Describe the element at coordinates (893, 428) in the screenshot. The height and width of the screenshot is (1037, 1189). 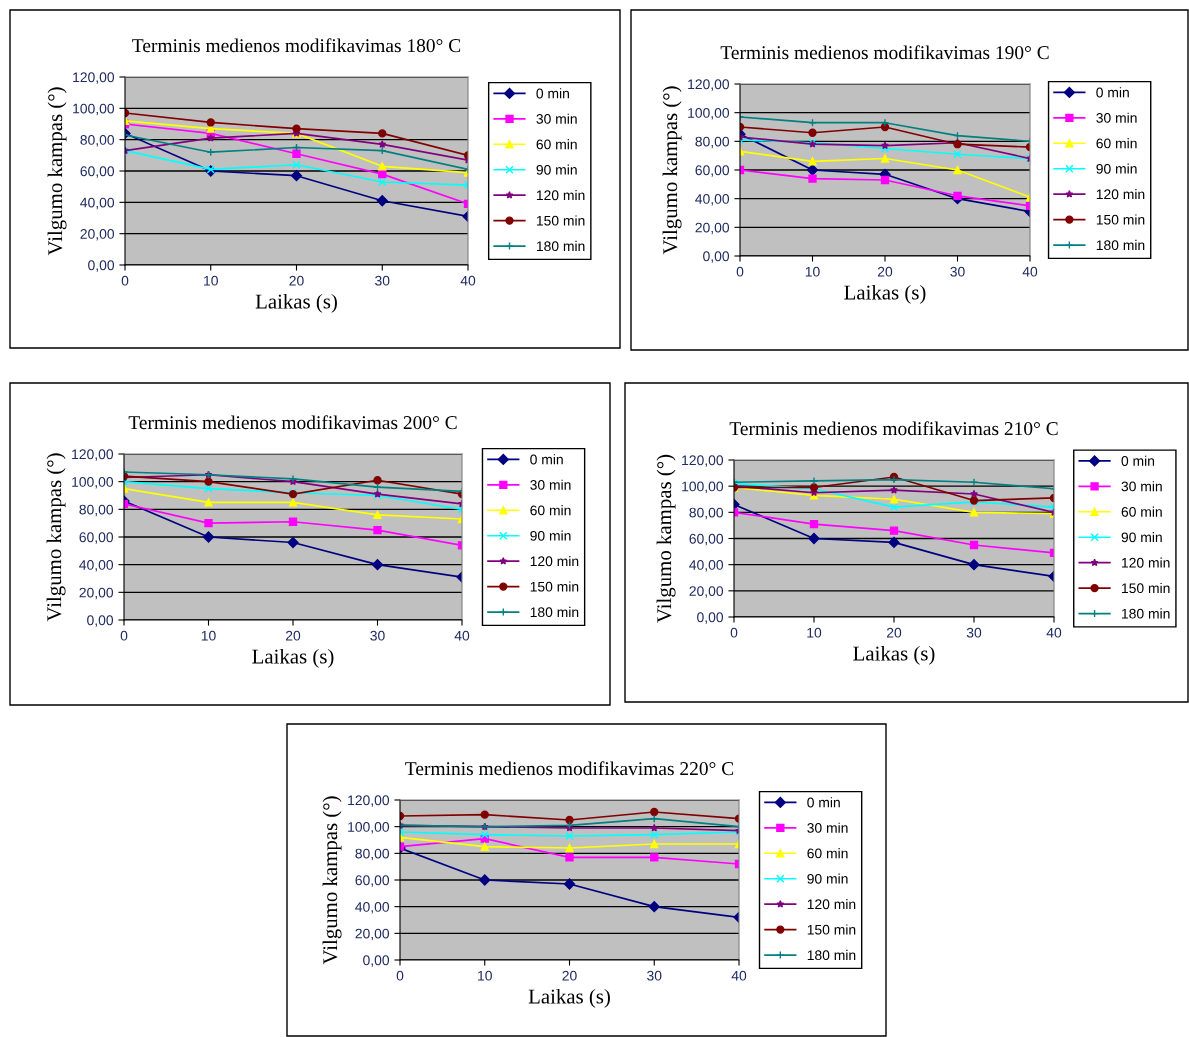
I see `chart-title: Terminis medienos modifikavimas 210° C` at that location.